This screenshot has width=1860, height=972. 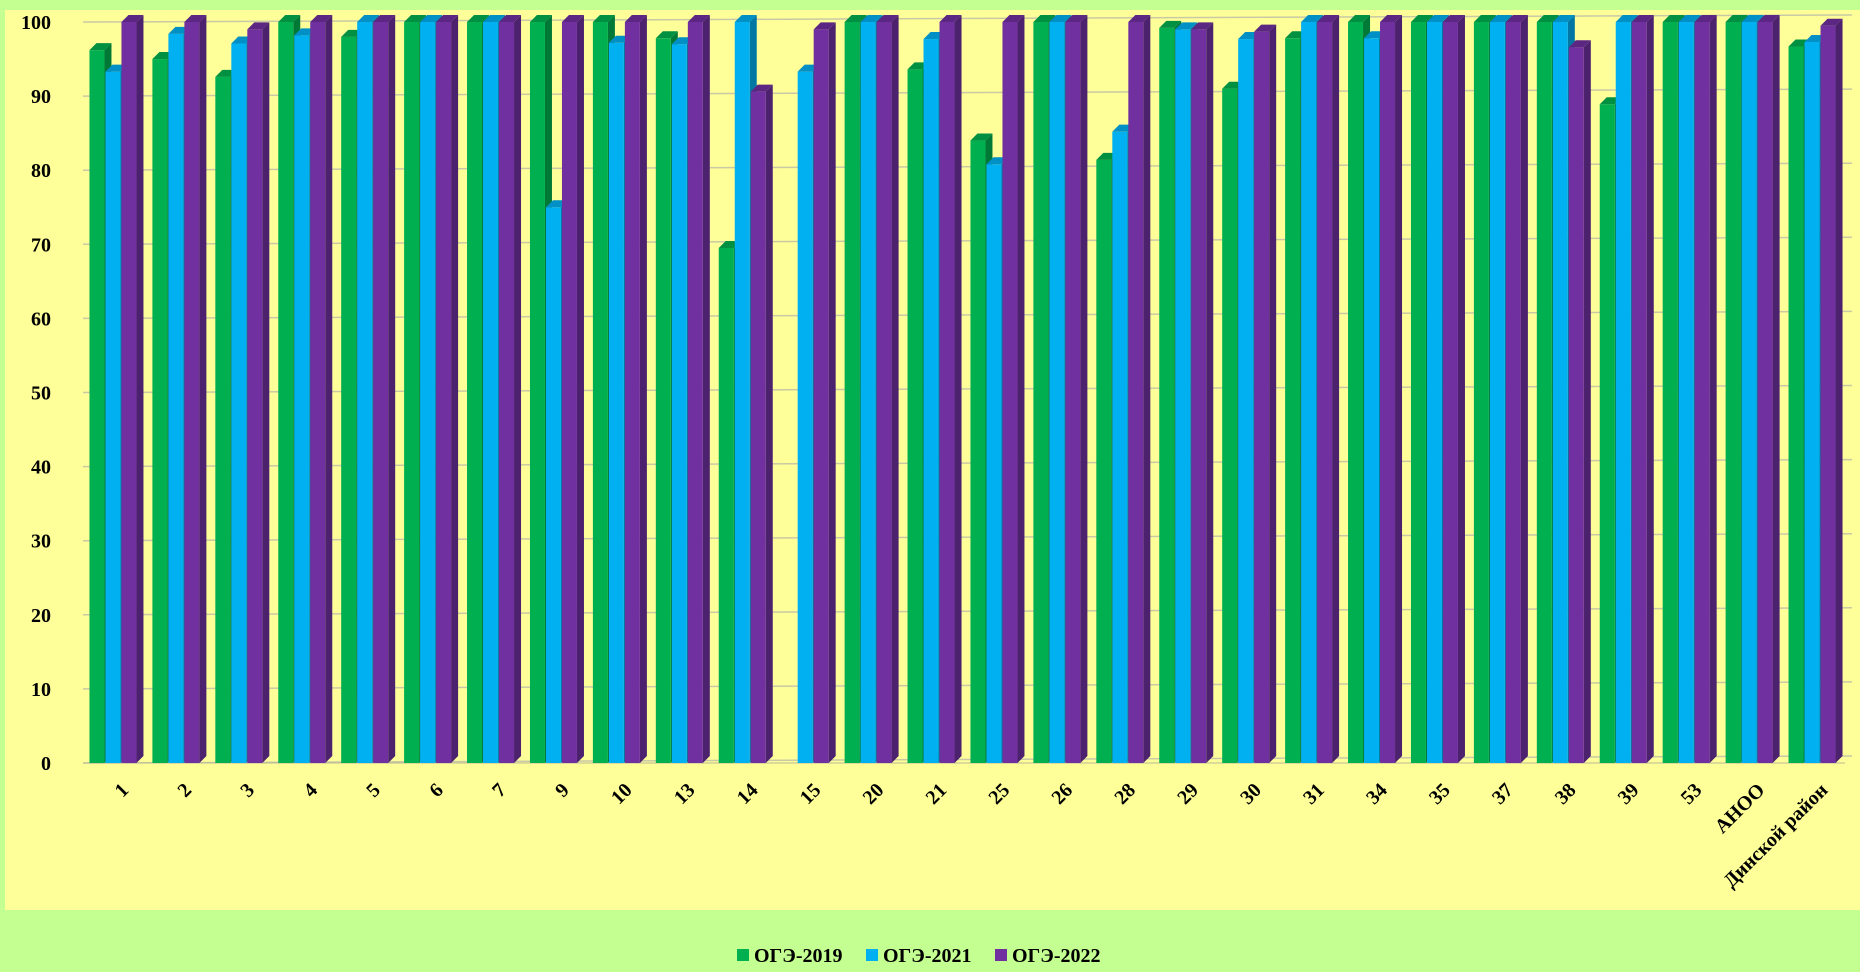 What do you see at coordinates (41, 542) in the screenshot?
I see `y-tick-label: 30` at bounding box center [41, 542].